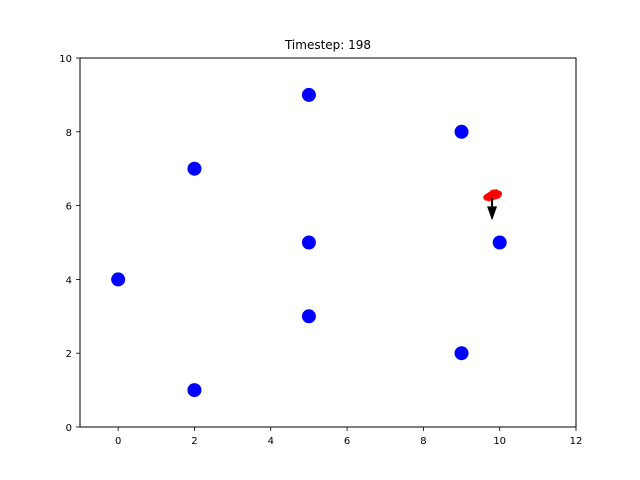 The width and height of the screenshot is (640, 480). Describe the element at coordinates (498, 194) in the screenshot. I see `trail-point` at that location.